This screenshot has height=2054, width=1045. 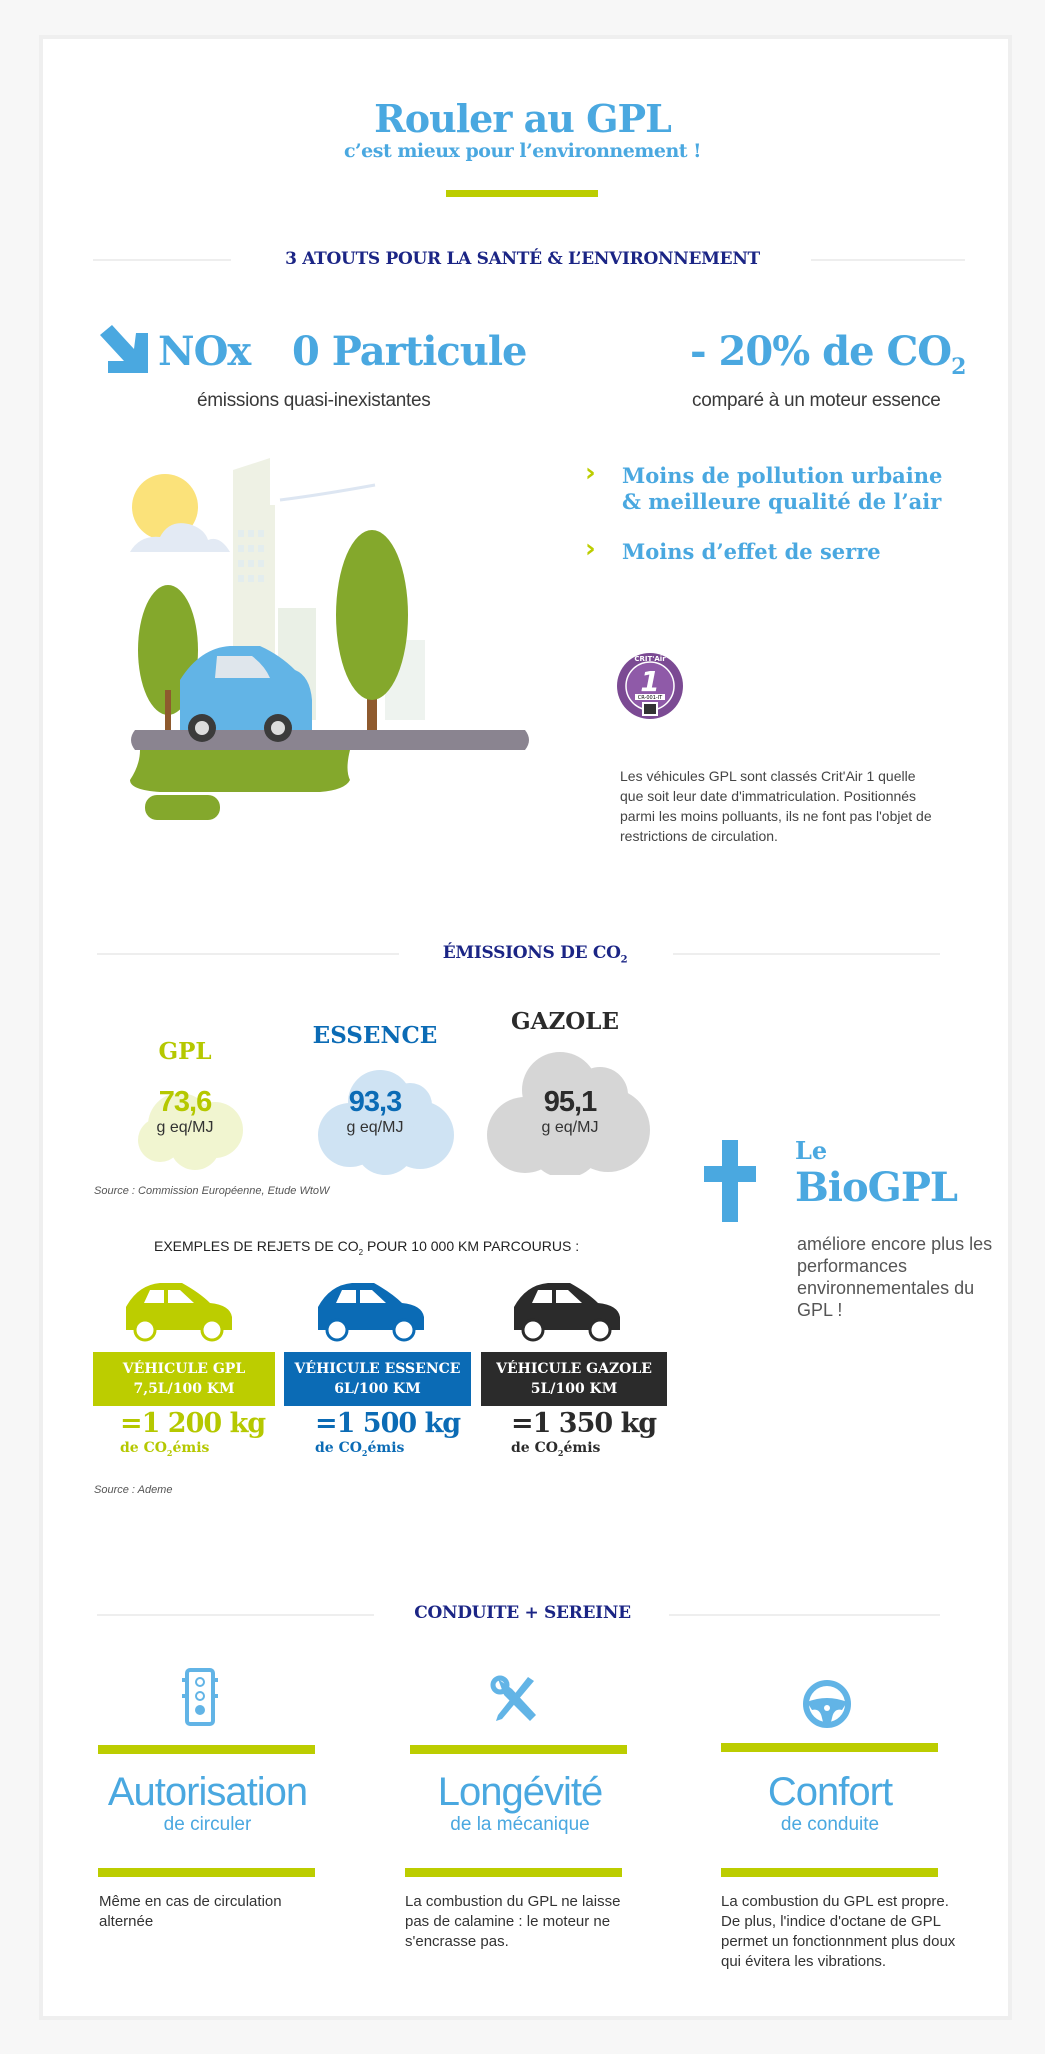 What do you see at coordinates (730, 1181) in the screenshot?
I see `plus-icon` at bounding box center [730, 1181].